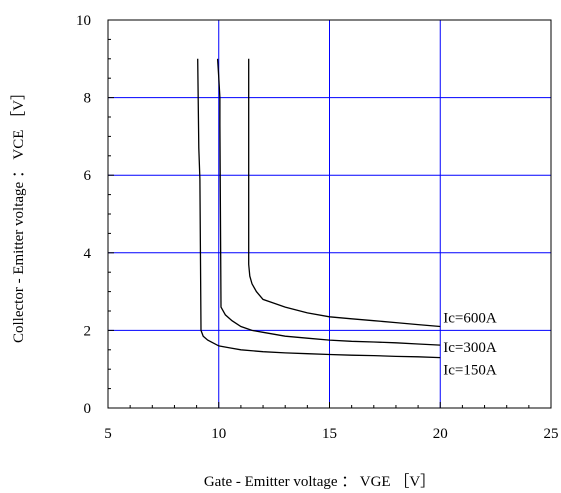 This screenshot has height=493, width=561. What do you see at coordinates (83, 21) in the screenshot?
I see `y-tick-label: 10` at bounding box center [83, 21].